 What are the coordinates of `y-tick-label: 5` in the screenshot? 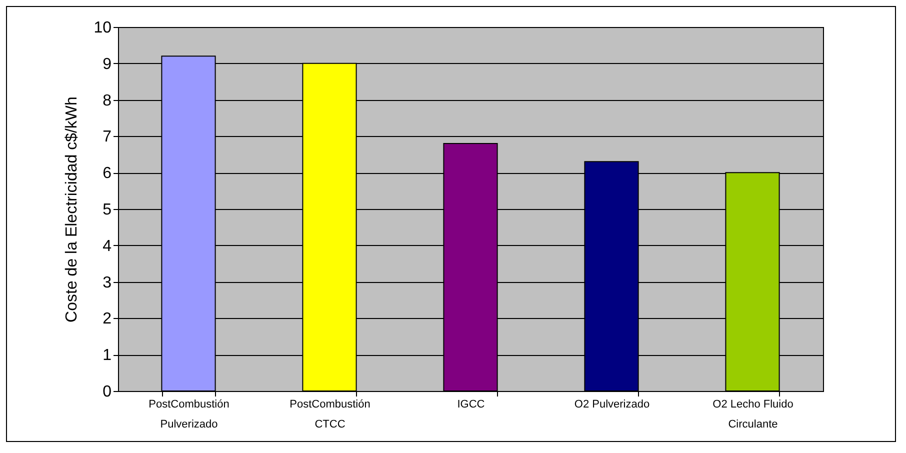 It's located at (107, 210).